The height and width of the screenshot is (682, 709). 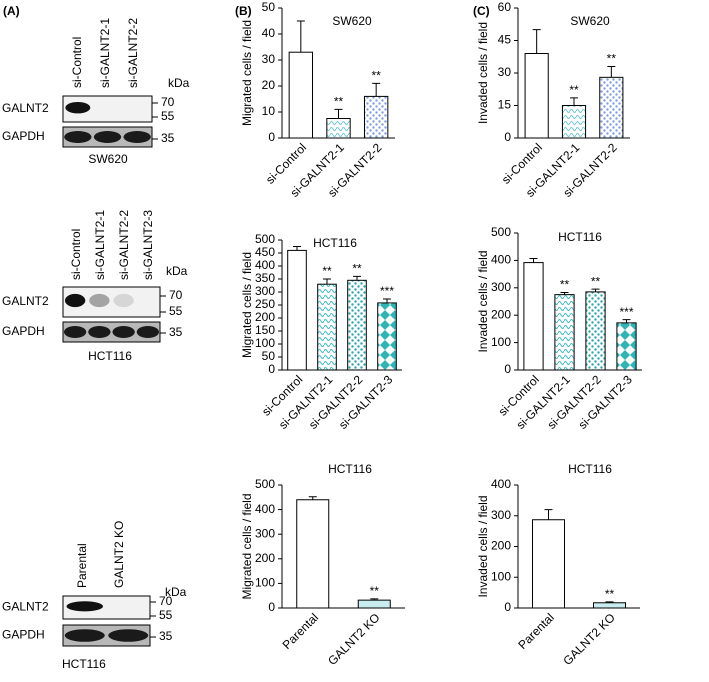 What do you see at coordinates (354, 639) in the screenshot?
I see `x-tick-label: GALNT2 KO` at bounding box center [354, 639].